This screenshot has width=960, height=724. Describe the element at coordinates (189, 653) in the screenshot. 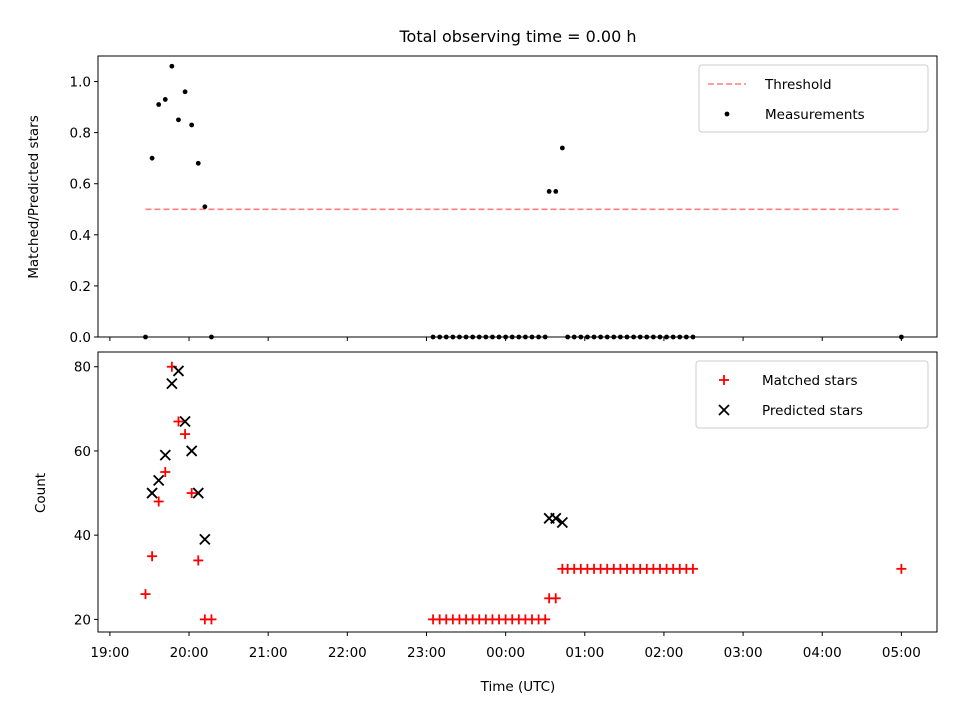

I see `x-tick-label: 20:00` at that location.